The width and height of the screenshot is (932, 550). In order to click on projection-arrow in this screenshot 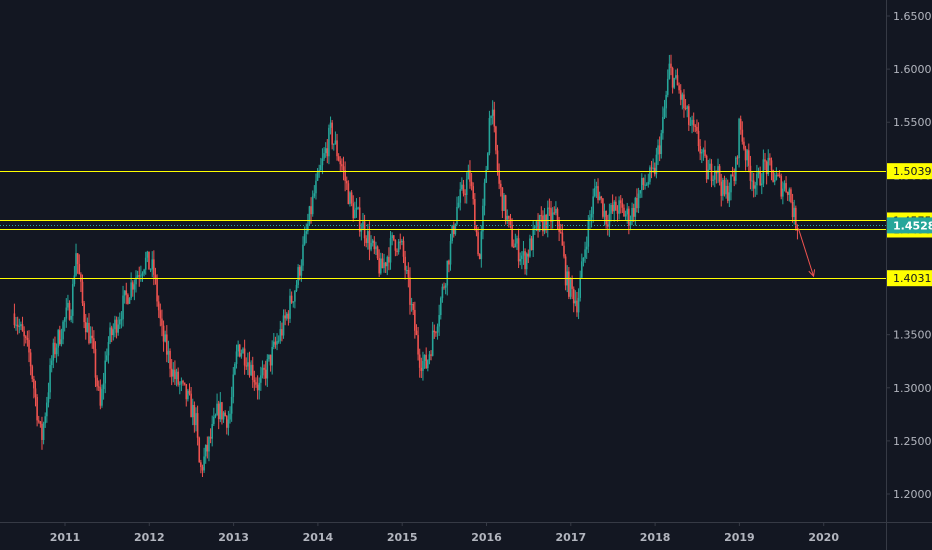, I will do `click(806, 253)`.